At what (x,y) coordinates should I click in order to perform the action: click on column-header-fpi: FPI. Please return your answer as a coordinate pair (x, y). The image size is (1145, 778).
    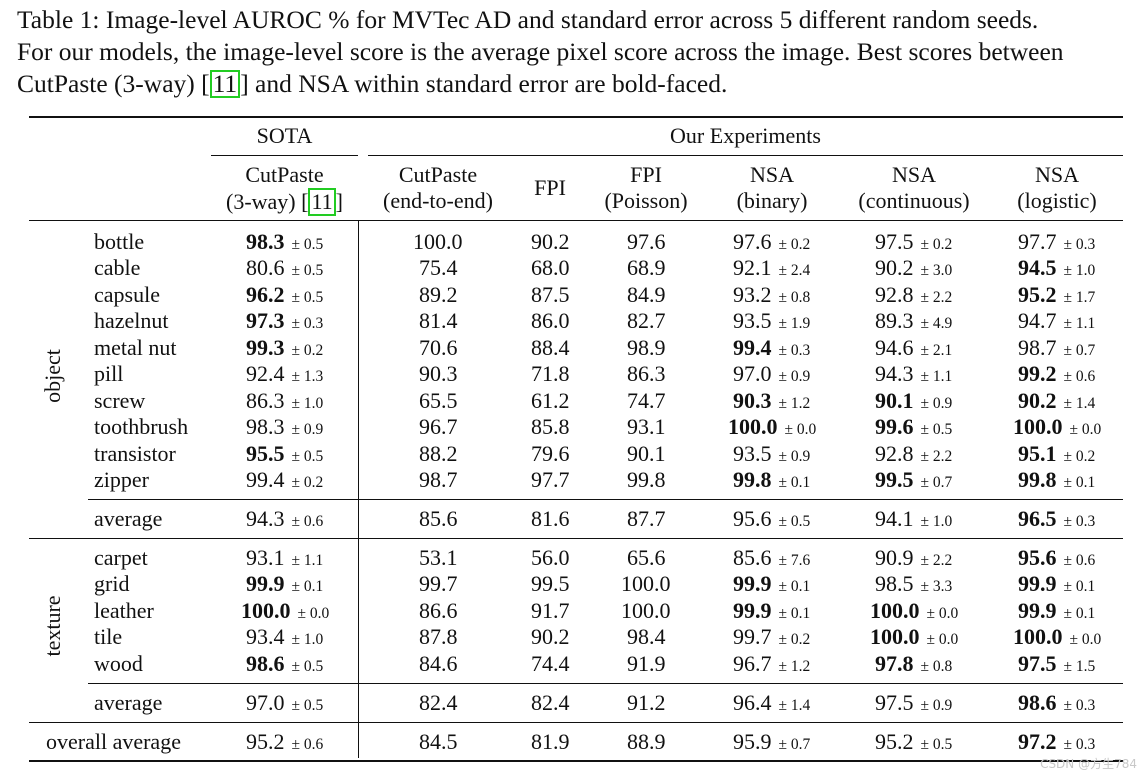
    Looking at the image, I should click on (550, 188).